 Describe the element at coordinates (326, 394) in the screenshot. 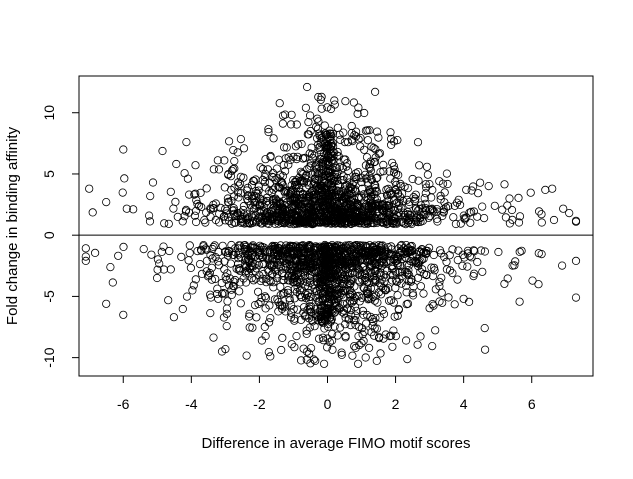

I see `x-axis: -6 -4 -2 0 2 4 6` at that location.